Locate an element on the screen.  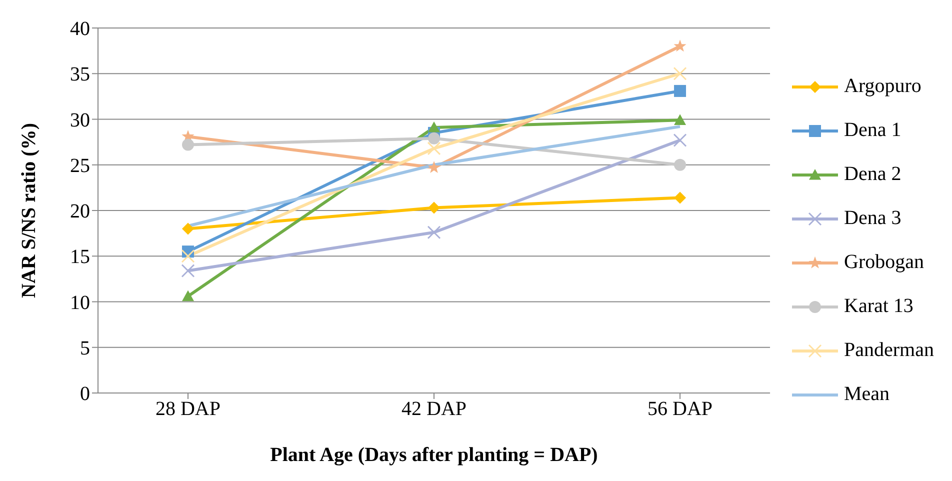
y-tick-label: 40 is located at coordinates (80, 29).